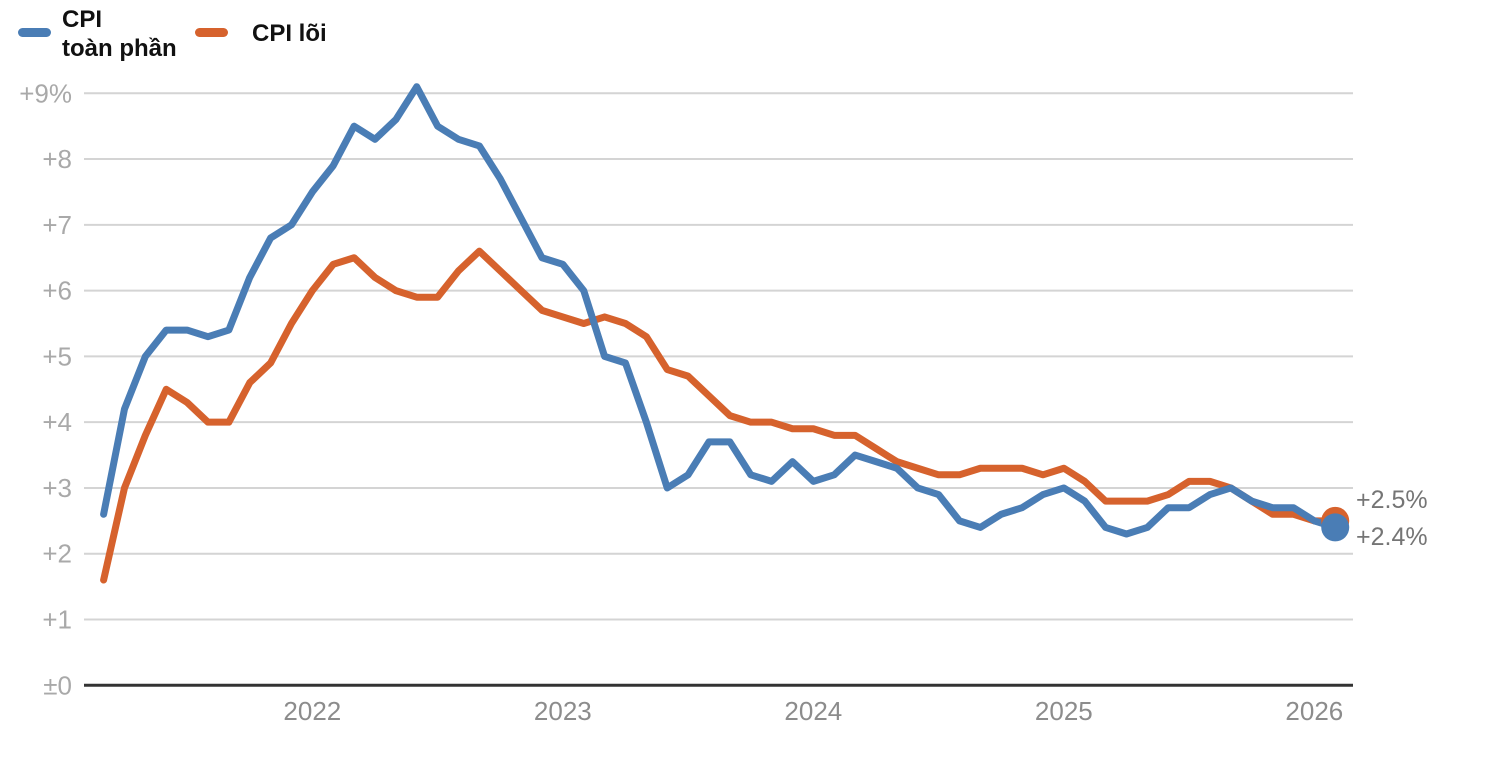 Image resolution: width=1510 pixels, height=766 pixels. Describe the element at coordinates (119, 34) in the screenshot. I see `legend-label-headline: CPI toàn phần` at that location.